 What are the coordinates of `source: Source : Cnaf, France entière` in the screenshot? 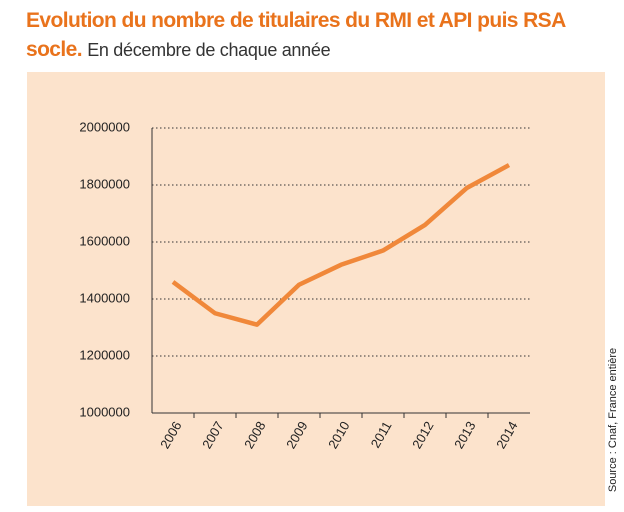 It's located at (613, 420).